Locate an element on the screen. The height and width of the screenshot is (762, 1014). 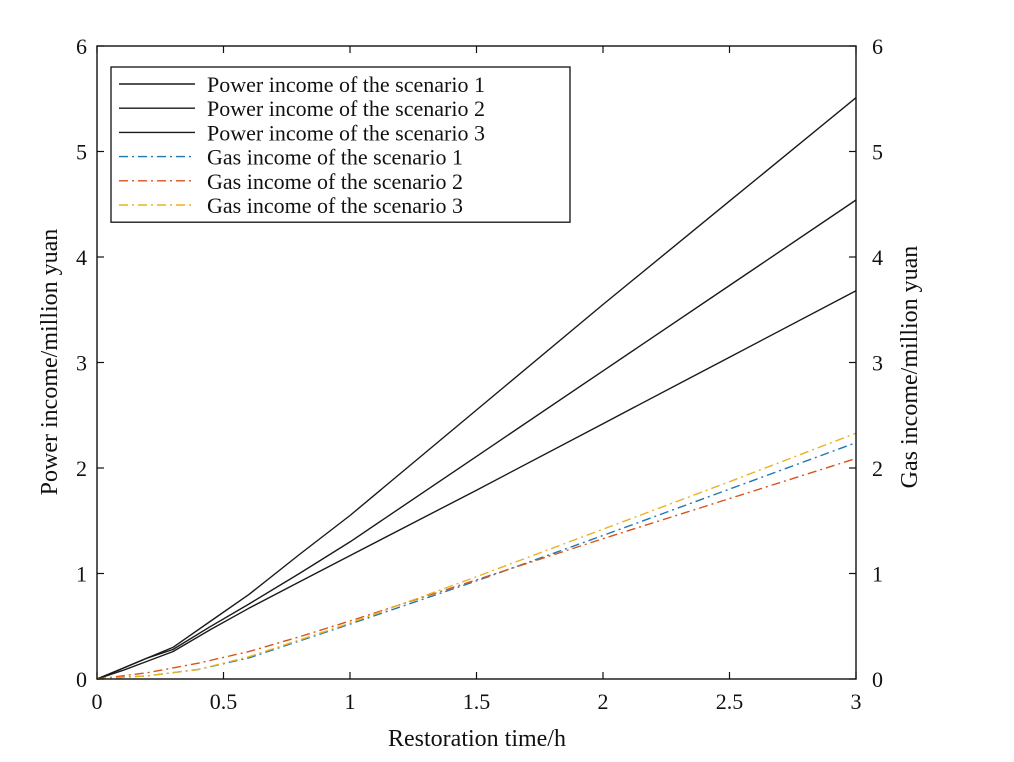
right-y-axis-title: Gas income/million yuan is located at coordinates (910, 367).